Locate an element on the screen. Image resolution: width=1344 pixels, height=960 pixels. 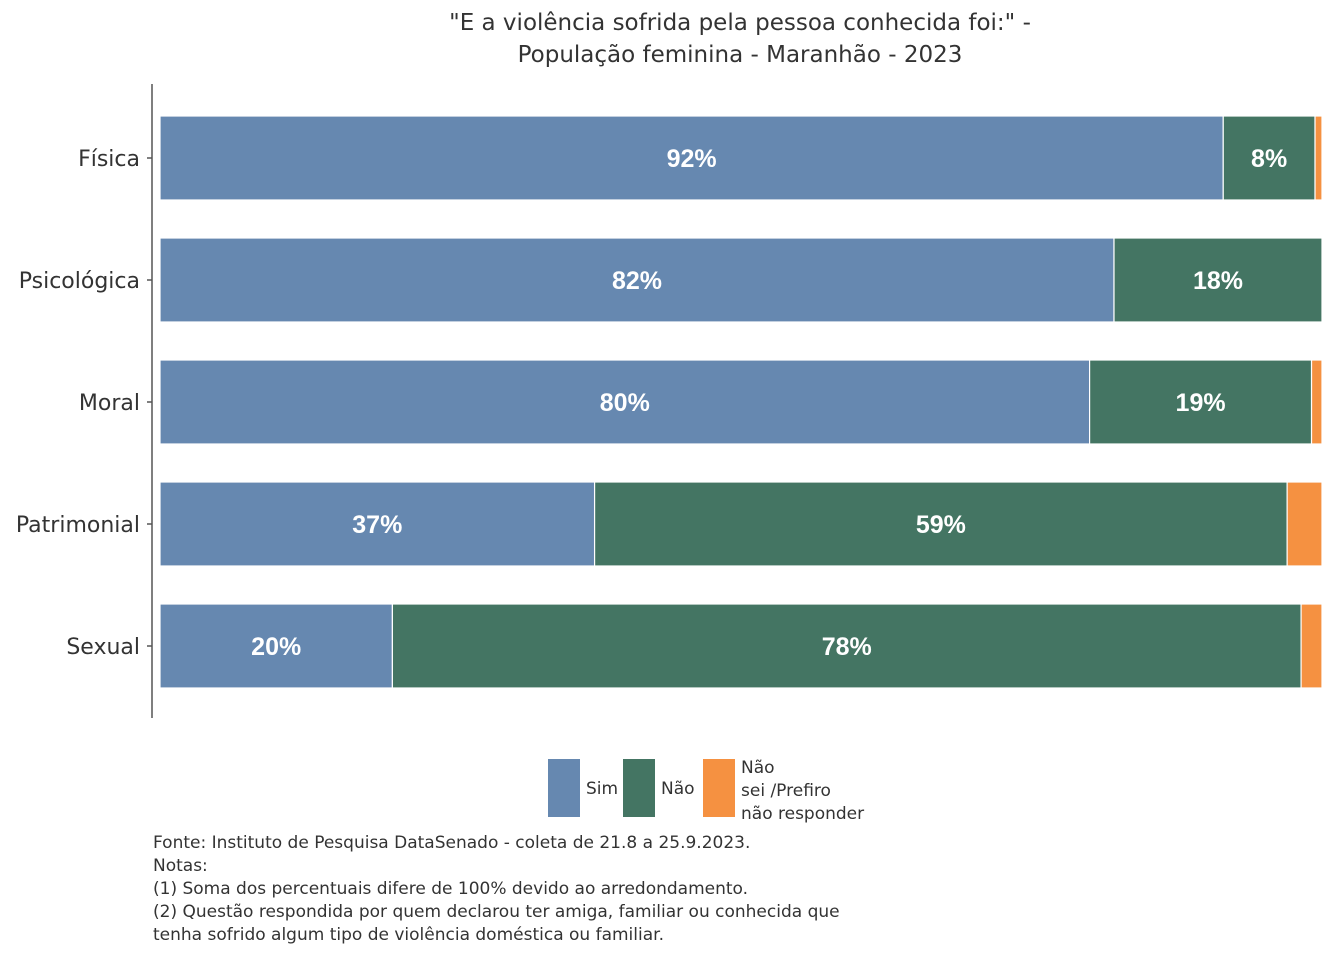
data-label-moral-series-1: 19% is located at coordinates (1201, 403).